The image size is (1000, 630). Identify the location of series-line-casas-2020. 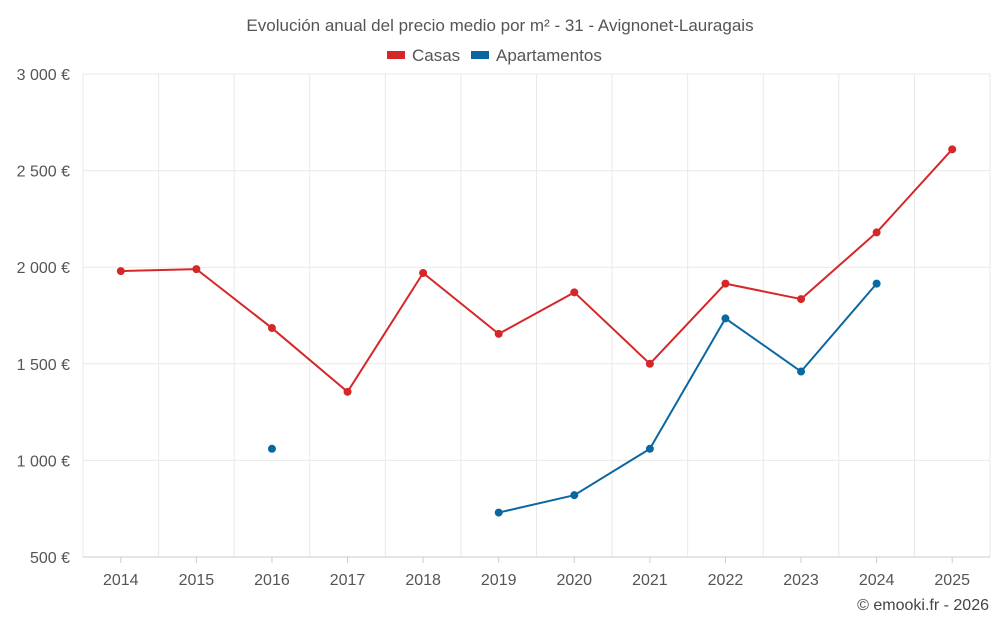
(612, 328).